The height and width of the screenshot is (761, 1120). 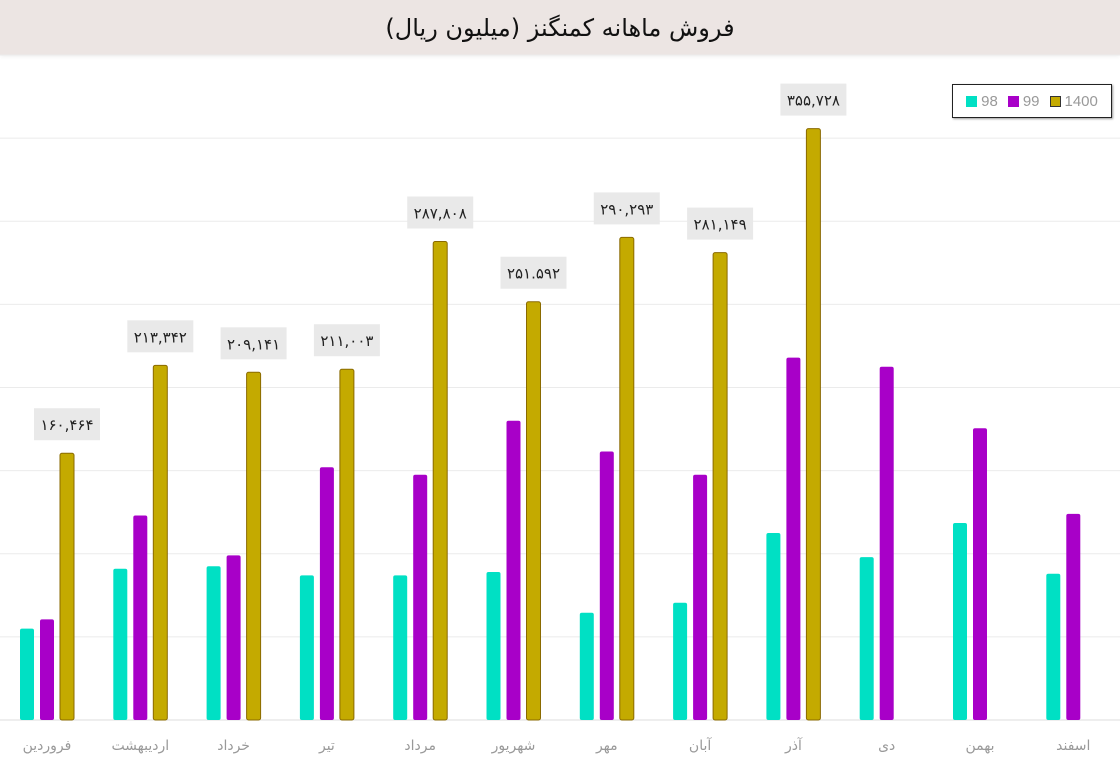 I want to click on x-tick-label: مهر, so click(x=606, y=746).